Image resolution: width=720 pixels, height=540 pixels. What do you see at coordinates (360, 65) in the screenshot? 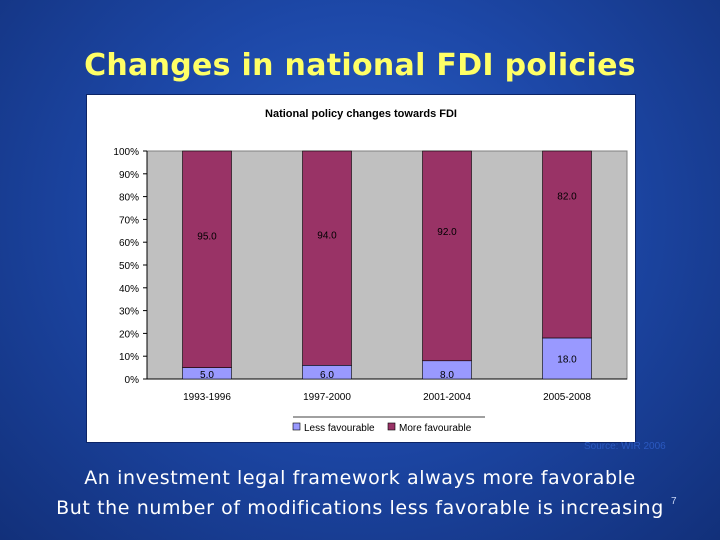
I see `slide-title: Changes in national FDI policies` at bounding box center [360, 65].